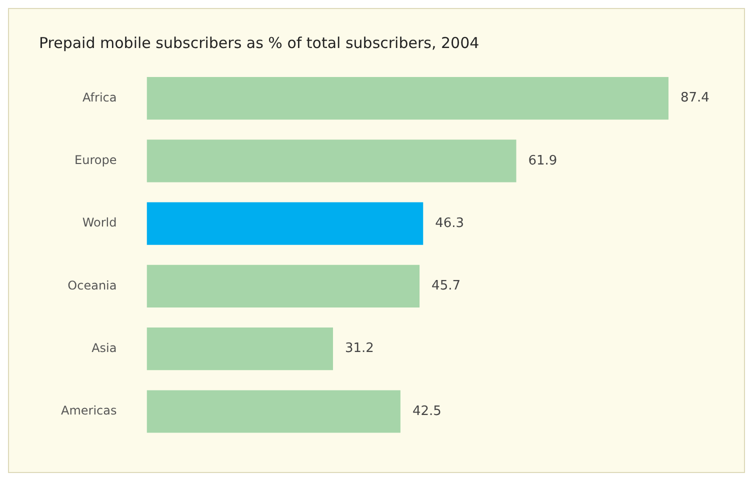 Image resolution: width=753 pixels, height=481 pixels. I want to click on y-tick-label: World, so click(99, 223).